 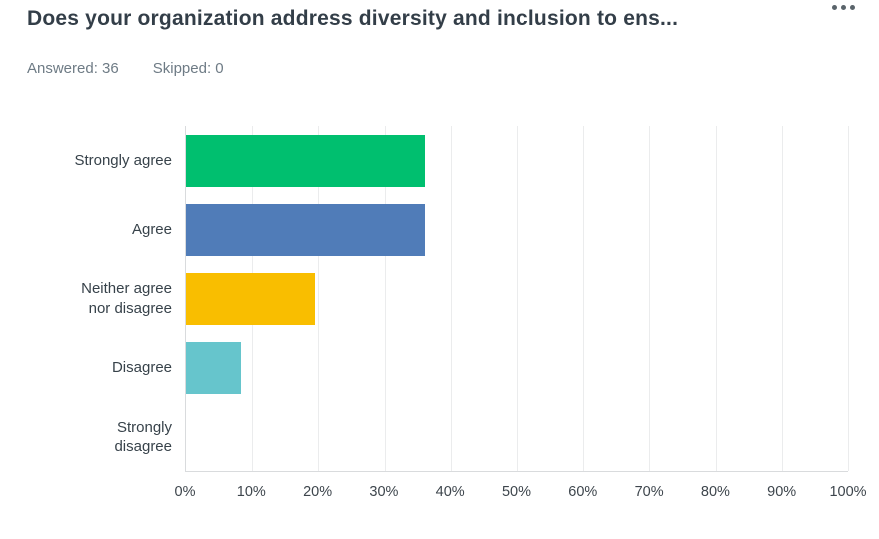 What do you see at coordinates (848, 492) in the screenshot?
I see `x-axis-tick: 100%` at bounding box center [848, 492].